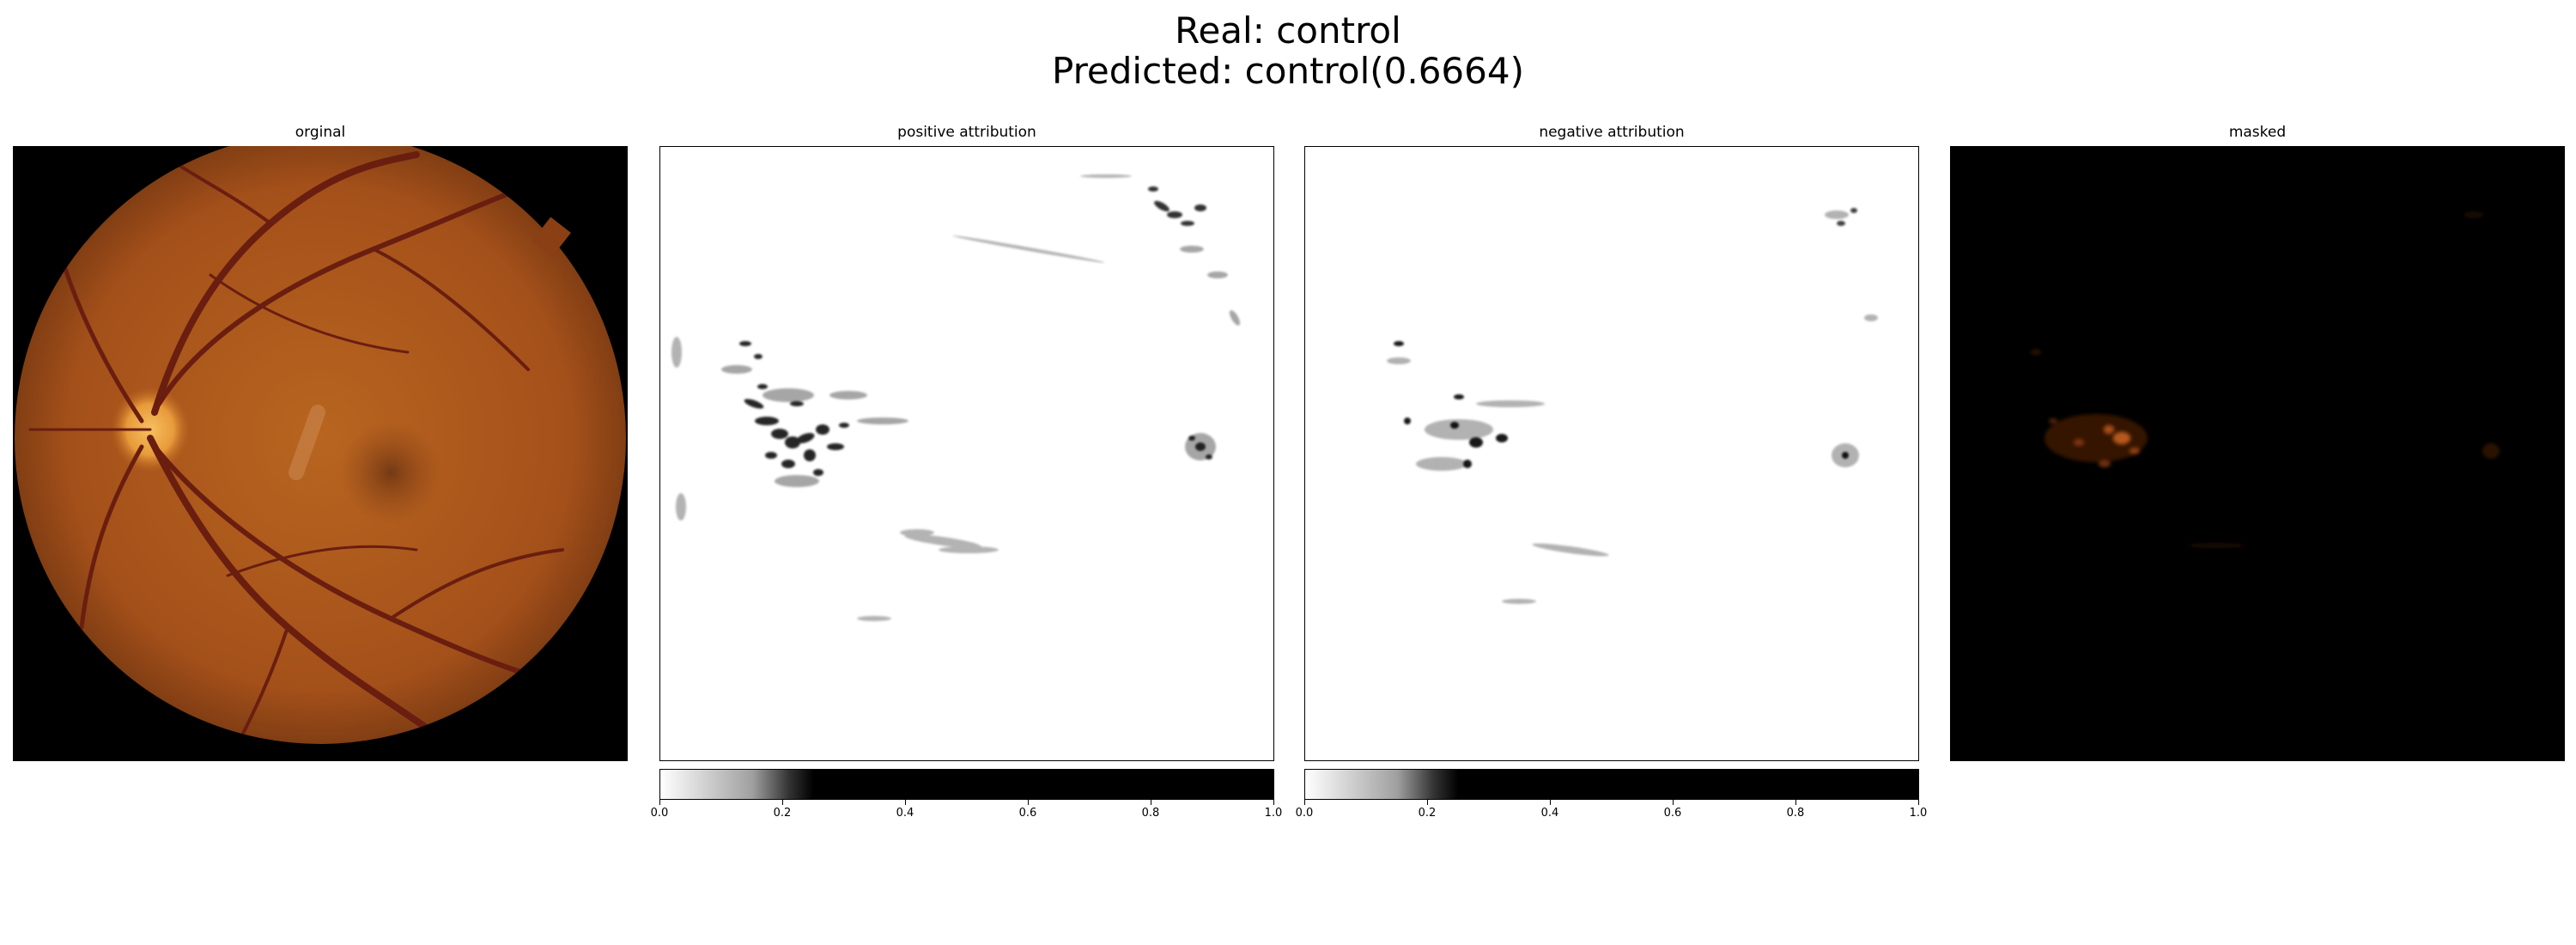  I want to click on figure-title-predicted: Predicted: control(0.6664), so click(1288, 71).